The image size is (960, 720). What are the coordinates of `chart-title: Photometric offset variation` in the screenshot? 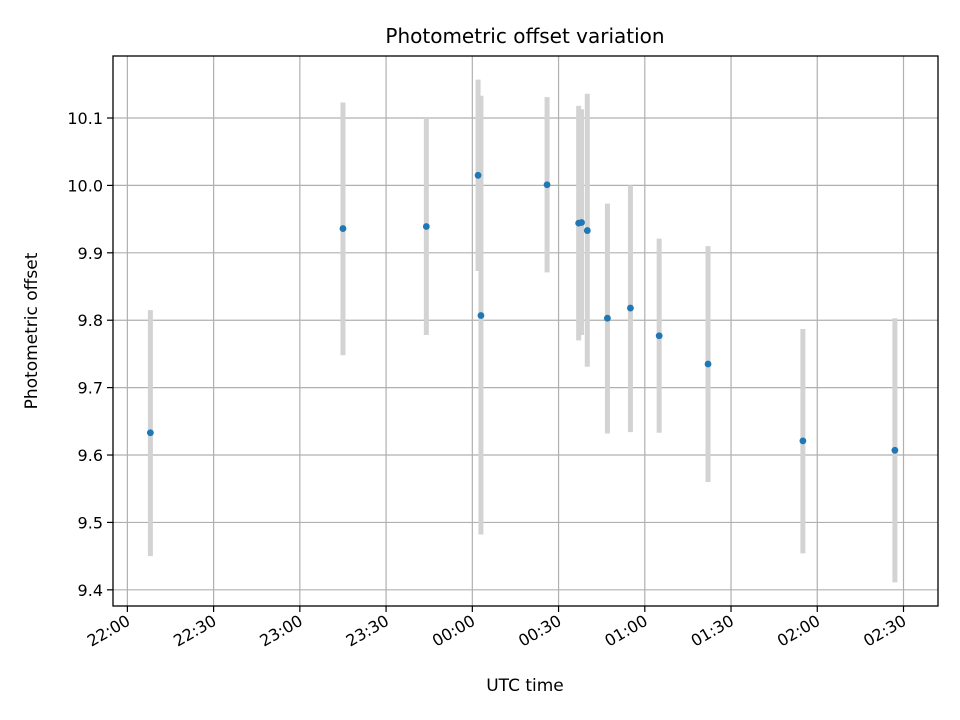 It's located at (524, 36).